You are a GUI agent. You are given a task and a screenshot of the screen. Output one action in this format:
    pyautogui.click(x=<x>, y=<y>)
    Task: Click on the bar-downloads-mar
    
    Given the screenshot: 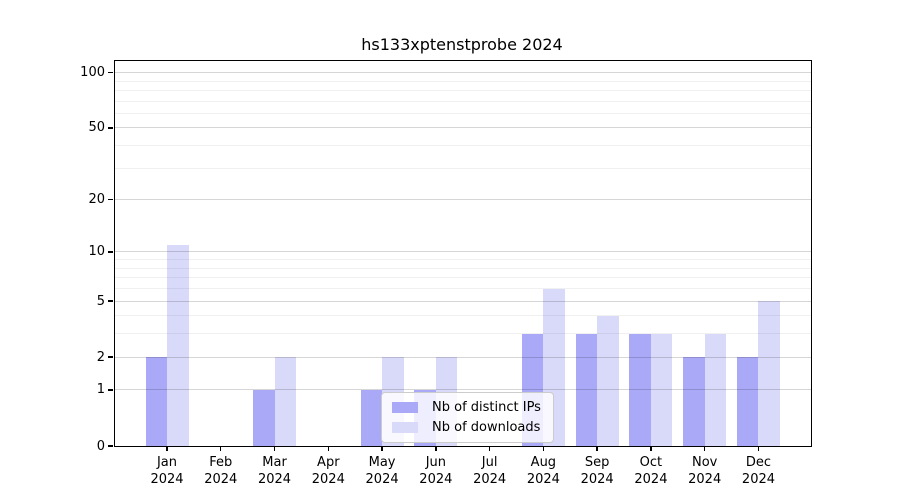 What is the action you would take?
    pyautogui.click(x=285, y=401)
    